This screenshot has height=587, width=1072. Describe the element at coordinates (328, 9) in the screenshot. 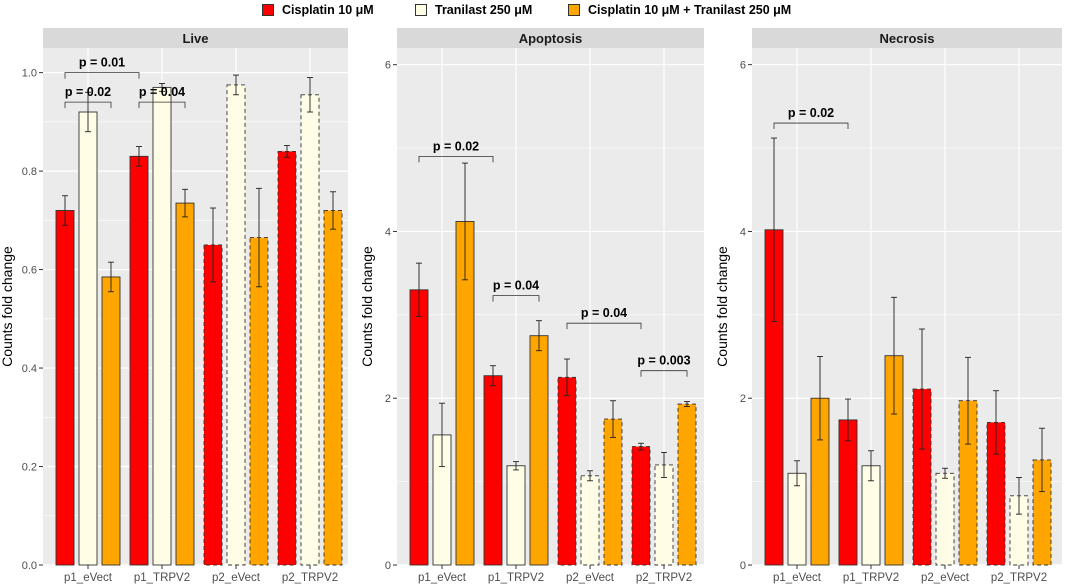

I see `legend-label-cisplatin: Cisplatin 10 μM` at that location.